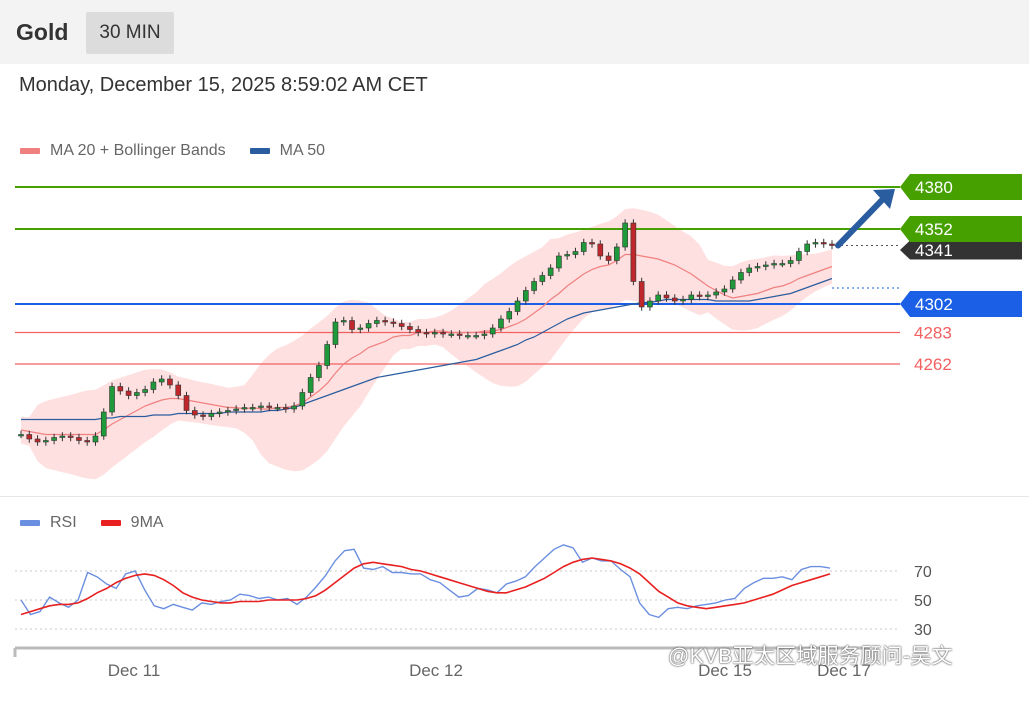 The image size is (1029, 702). I want to click on rsi-line, so click(425, 581).